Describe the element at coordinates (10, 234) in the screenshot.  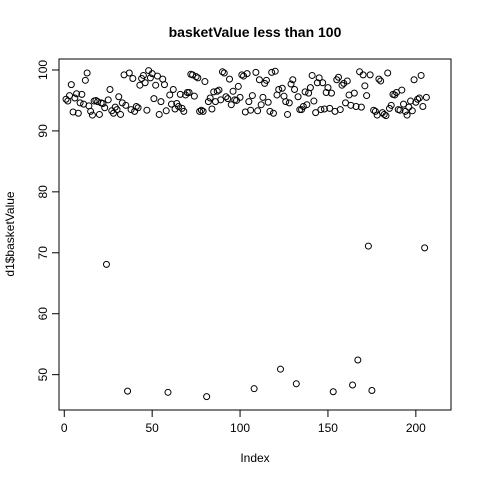
I see `y-axis-label: d1$basketValue` at that location.